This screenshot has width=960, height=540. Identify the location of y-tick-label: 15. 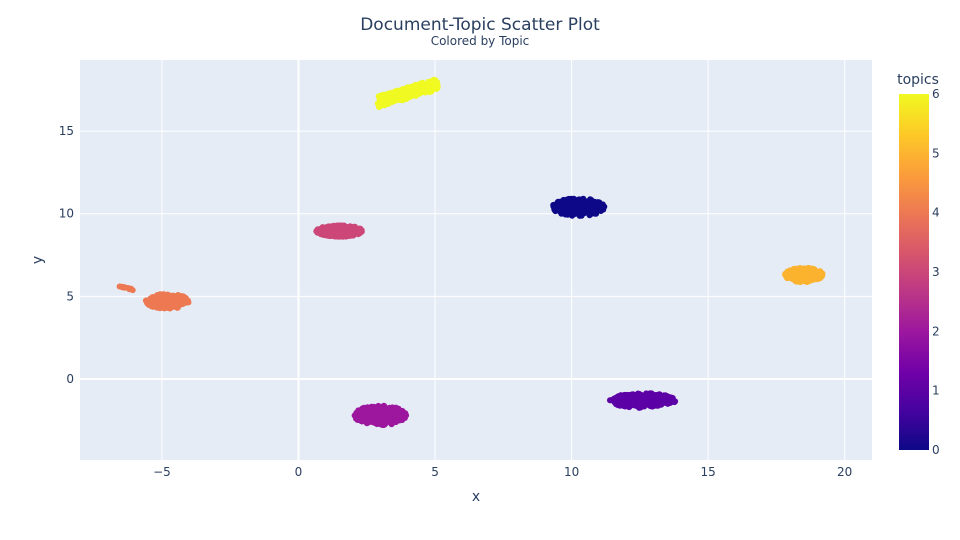
(66, 131).